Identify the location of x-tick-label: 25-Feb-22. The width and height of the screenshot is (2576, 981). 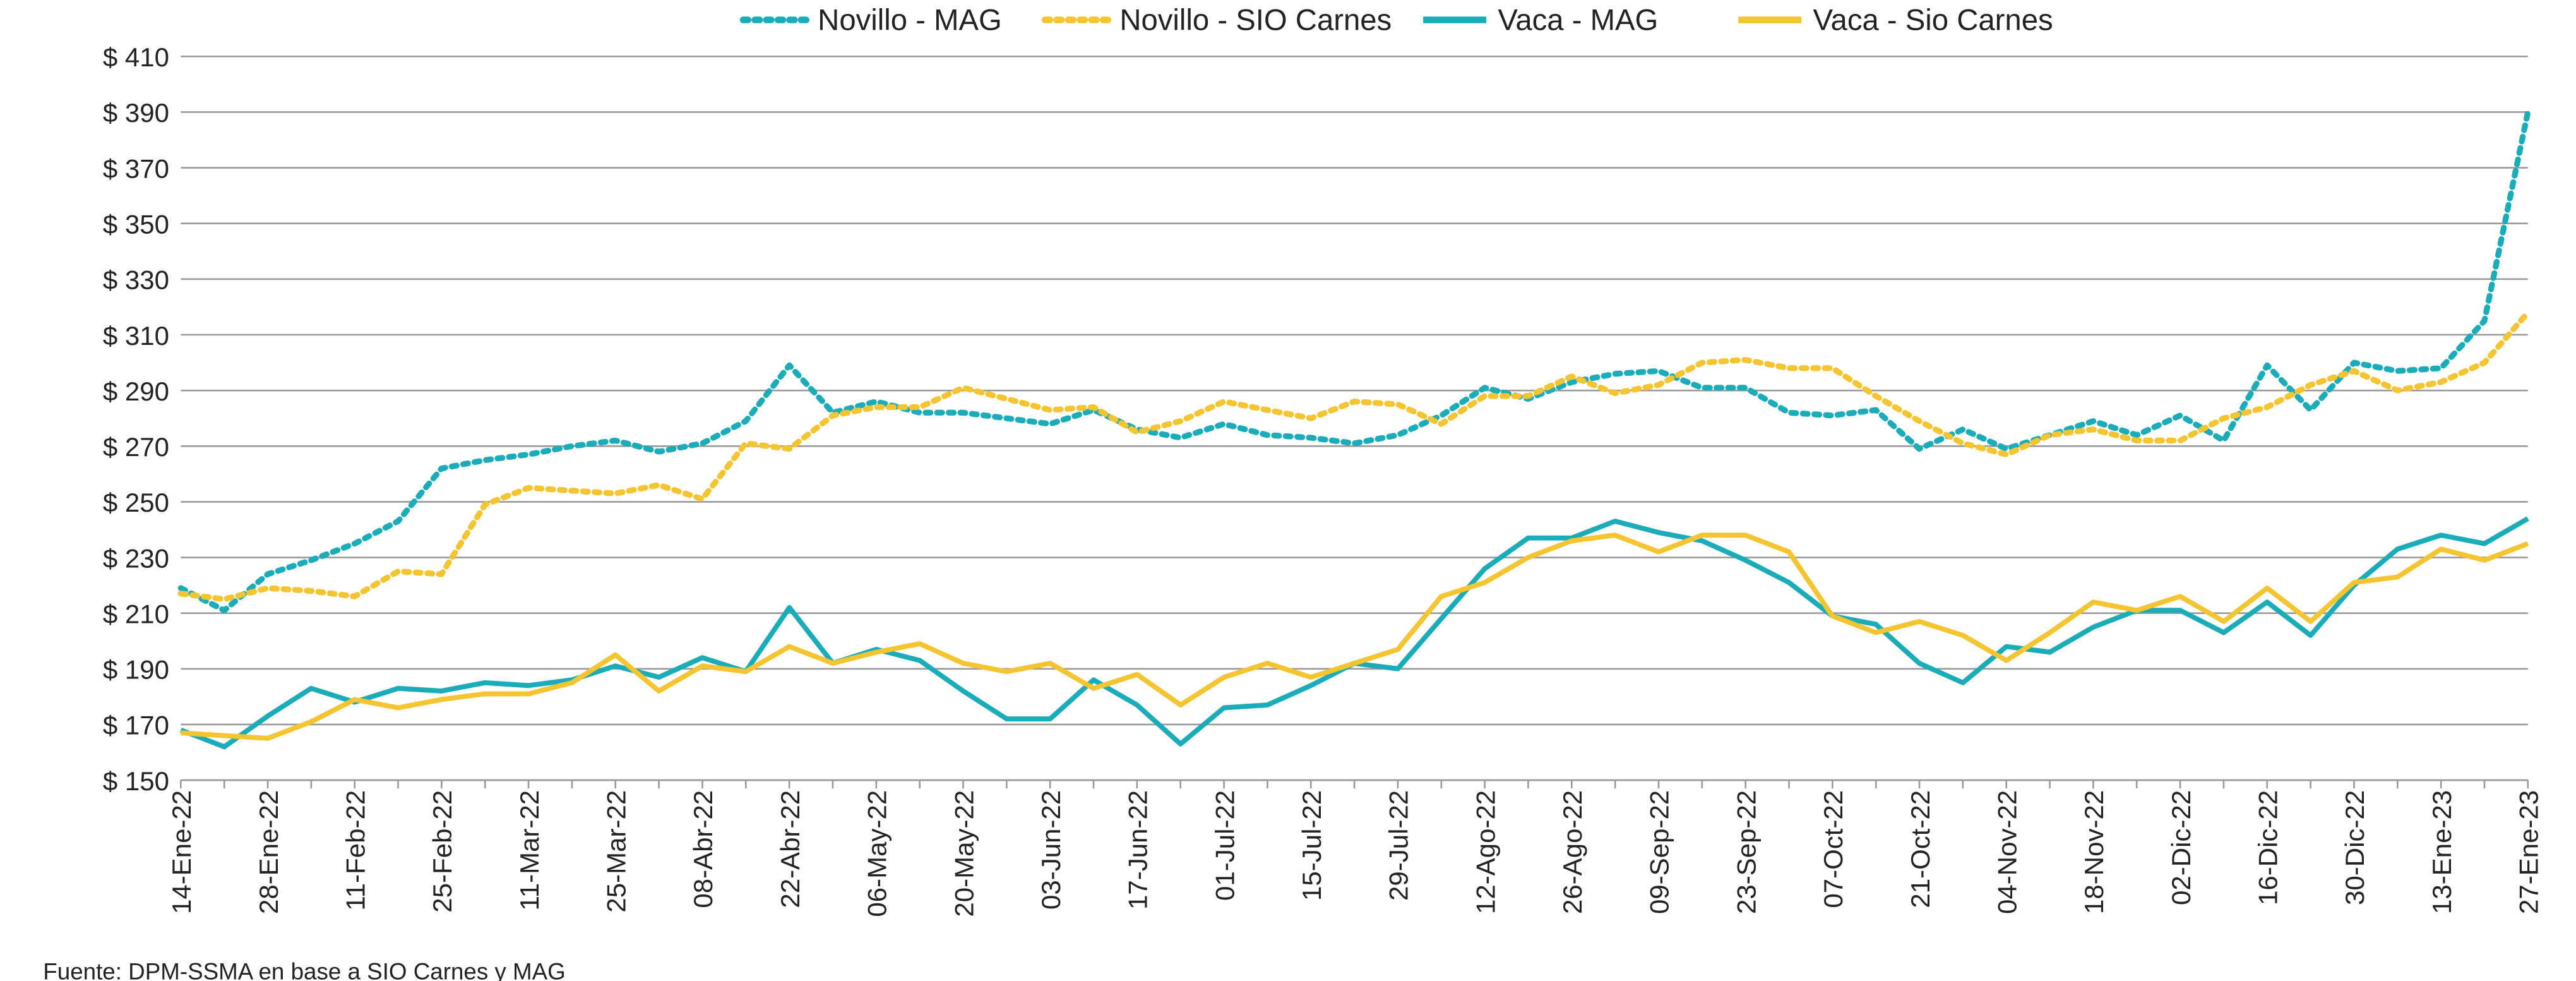
(442, 851).